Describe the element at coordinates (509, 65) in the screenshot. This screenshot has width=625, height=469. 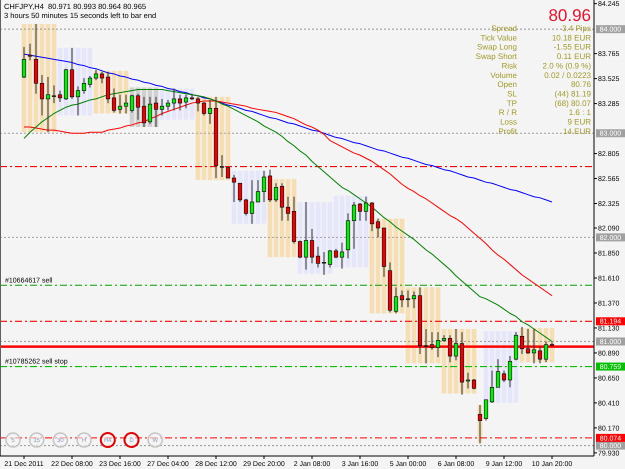
I see `annotation: Risk` at that location.